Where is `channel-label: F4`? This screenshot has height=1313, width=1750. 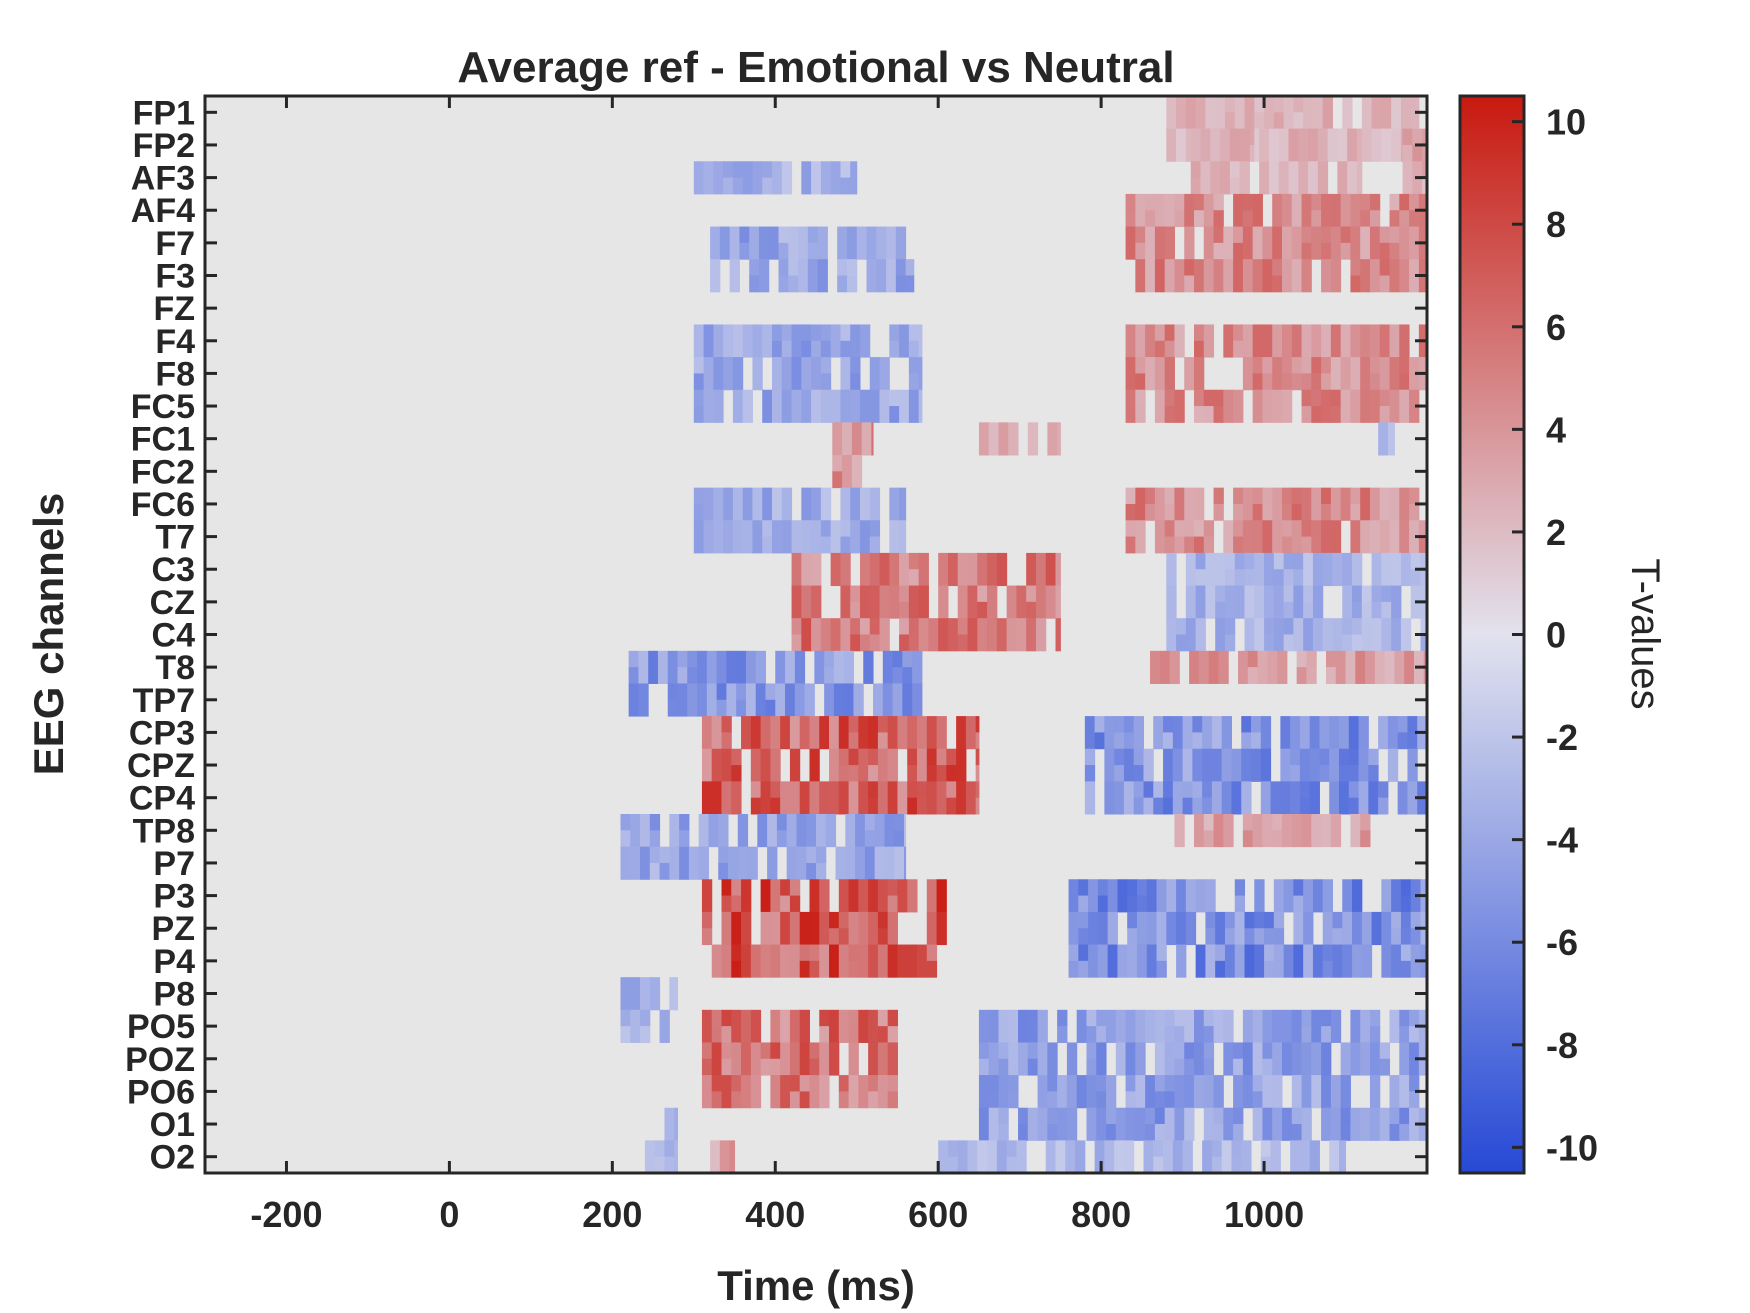
channel-label: F4 is located at coordinates (175, 342).